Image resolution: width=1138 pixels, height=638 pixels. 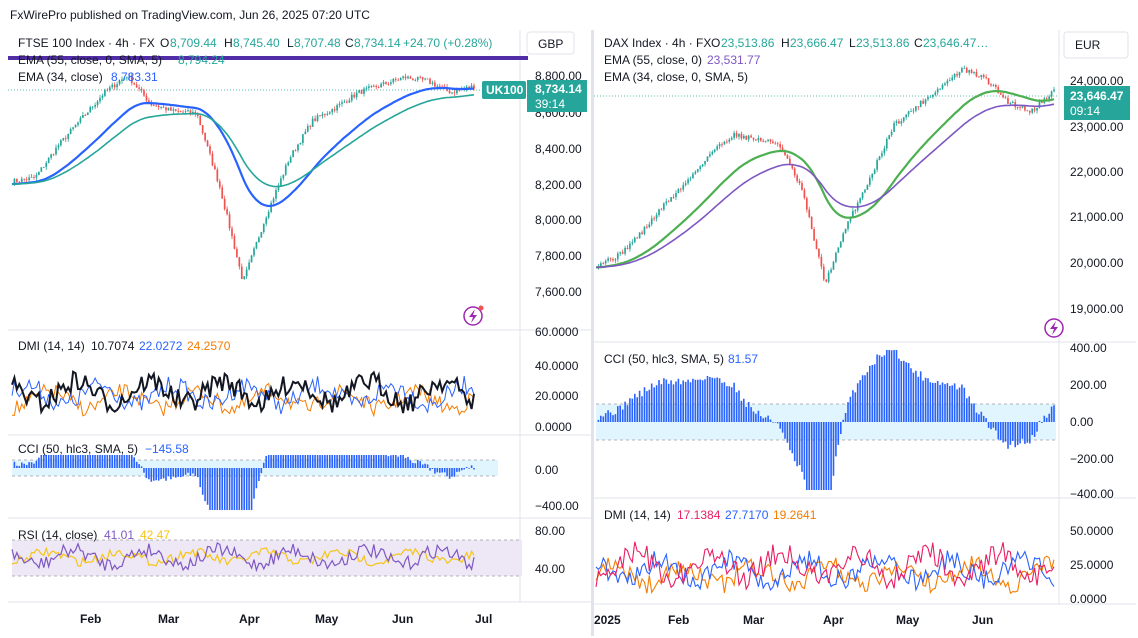 What do you see at coordinates (699, 515) in the screenshot?
I see `dax-dmi-adx: 17.1384` at bounding box center [699, 515].